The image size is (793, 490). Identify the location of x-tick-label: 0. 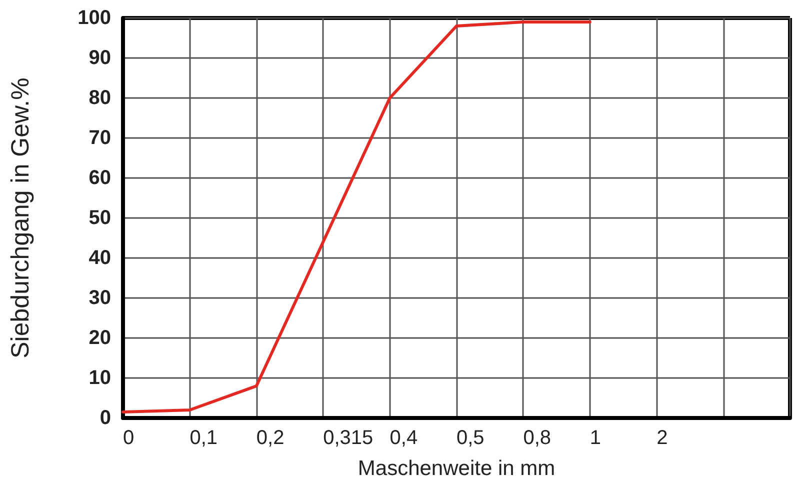
(128, 438).